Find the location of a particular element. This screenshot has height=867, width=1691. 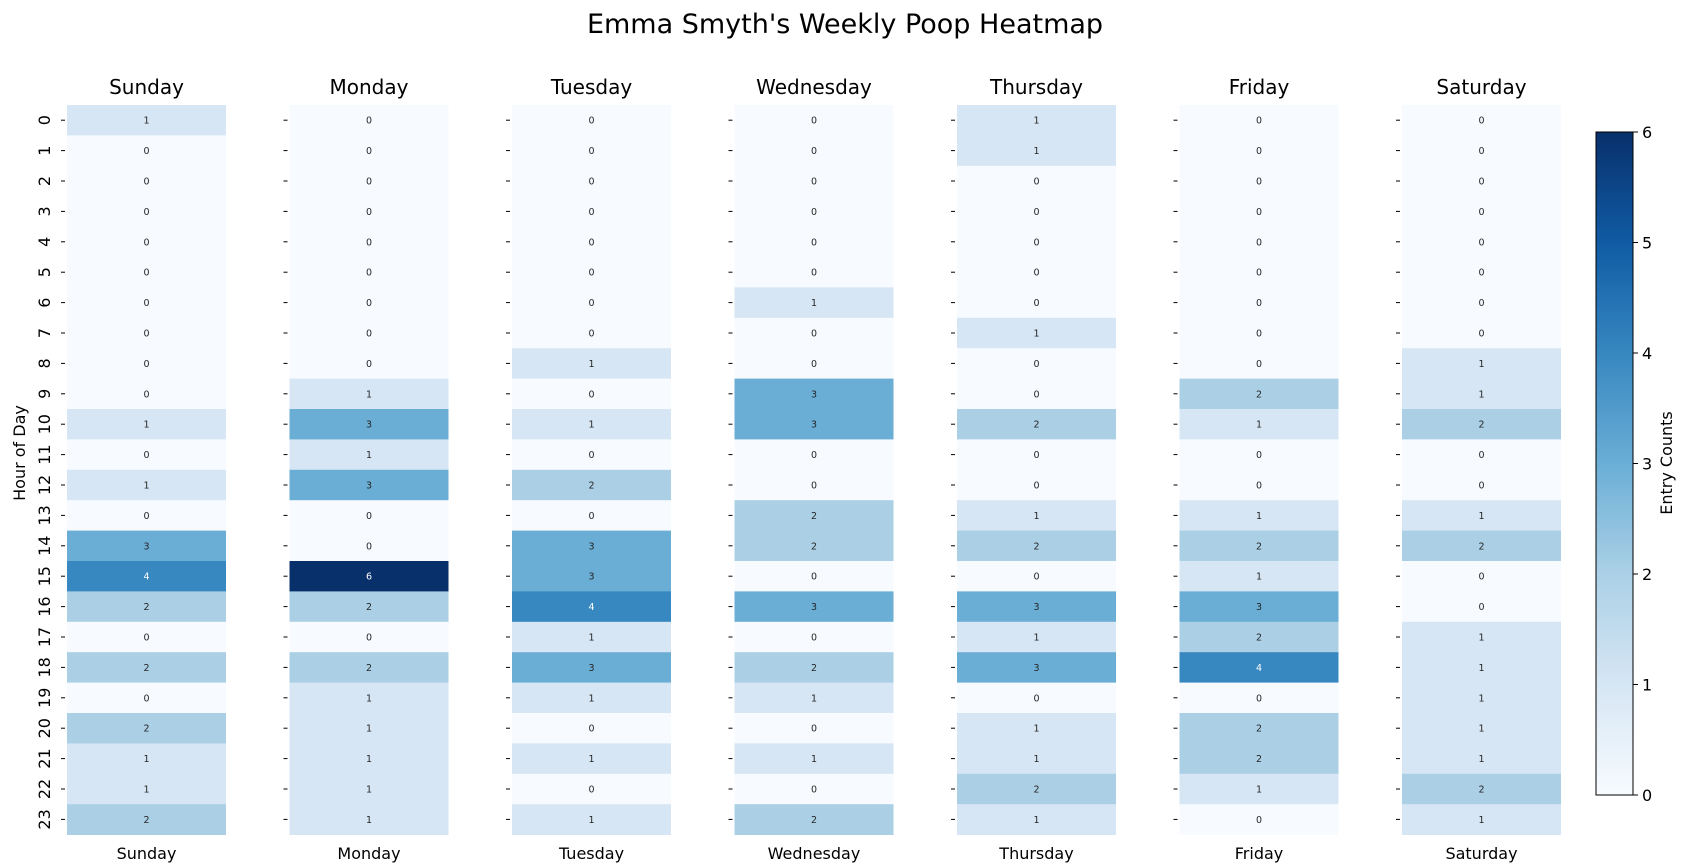

y-axis-label: Hour of Day is located at coordinates (19, 453).